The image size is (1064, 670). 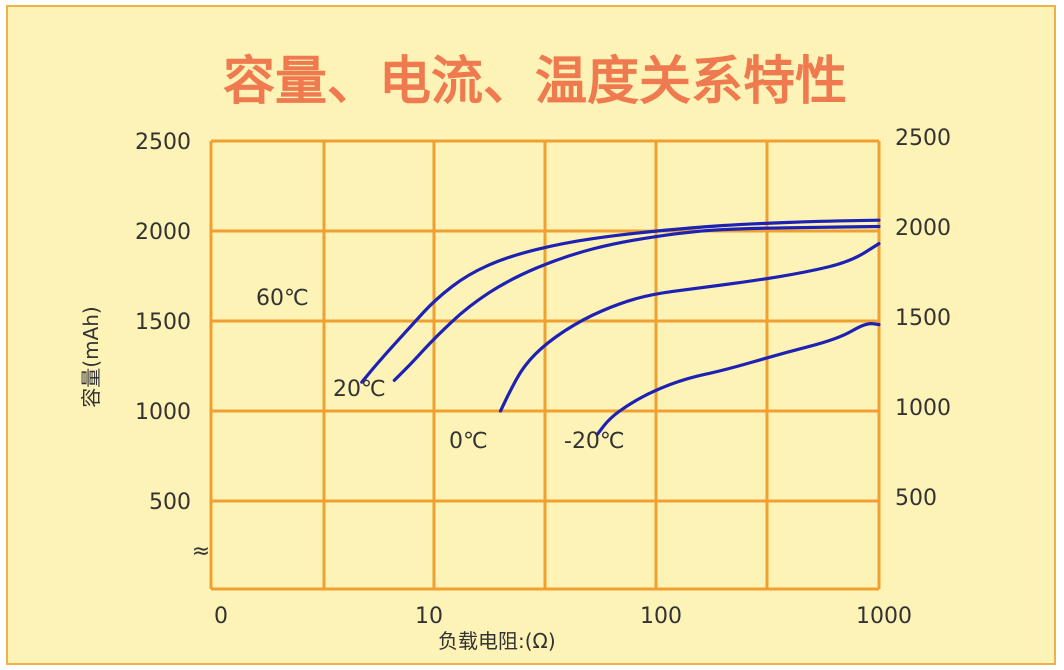 What do you see at coordinates (163, 142) in the screenshot?
I see `y-tick-label: 2500` at bounding box center [163, 142].